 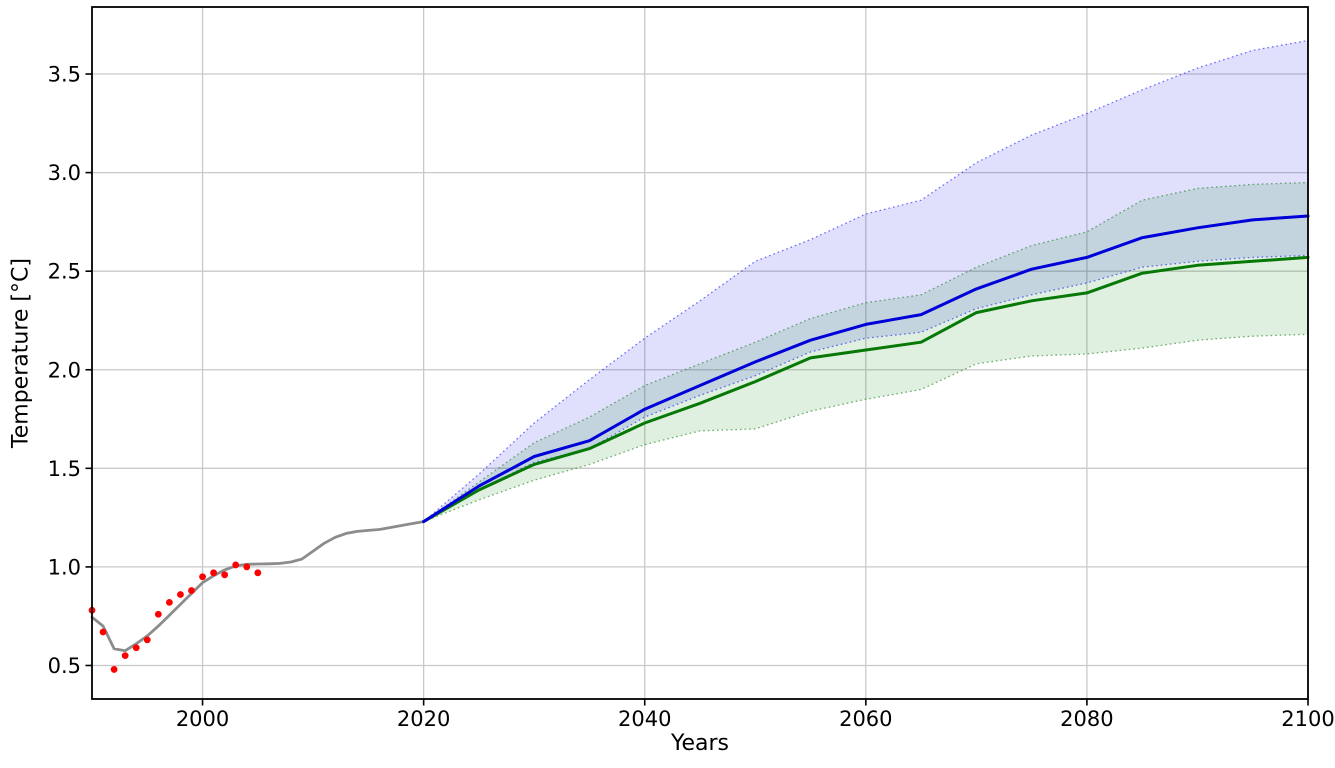 I want to click on y-tick-label: 3.0, so click(x=64, y=173).